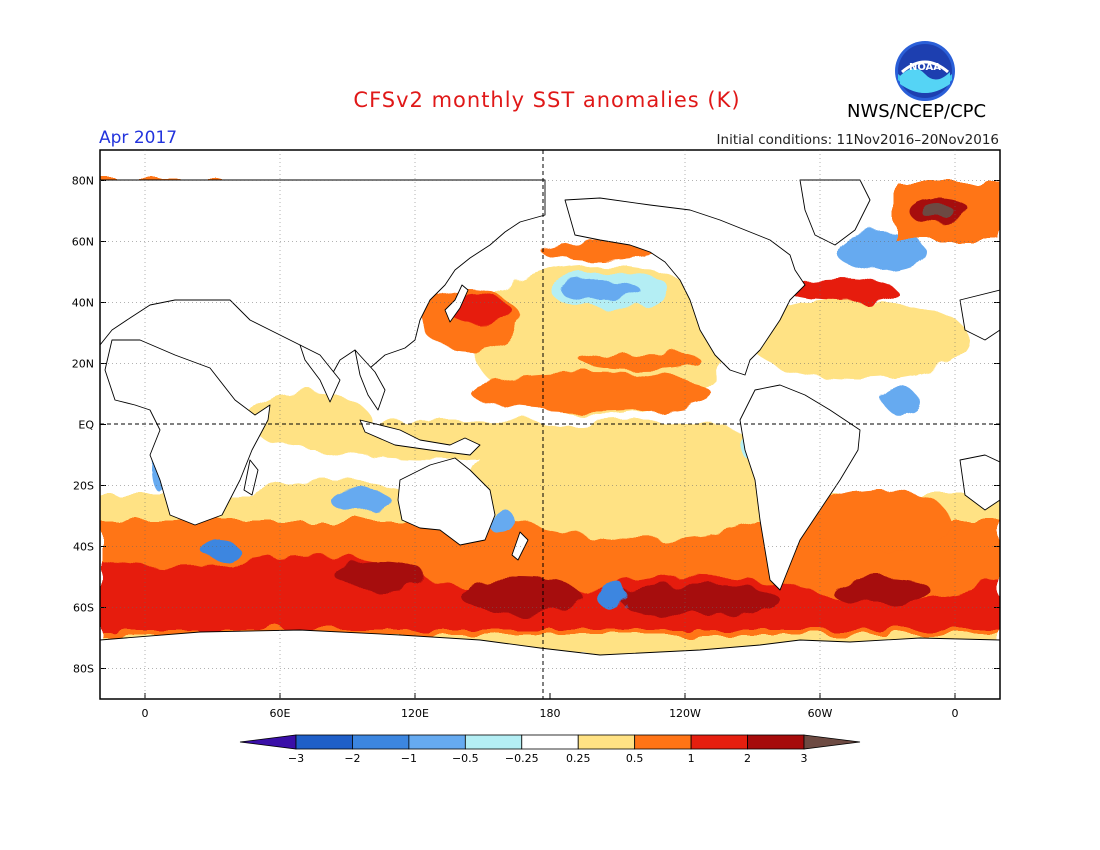  What do you see at coordinates (691, 758) in the screenshot?
I see `colorbar-label: 1` at bounding box center [691, 758].